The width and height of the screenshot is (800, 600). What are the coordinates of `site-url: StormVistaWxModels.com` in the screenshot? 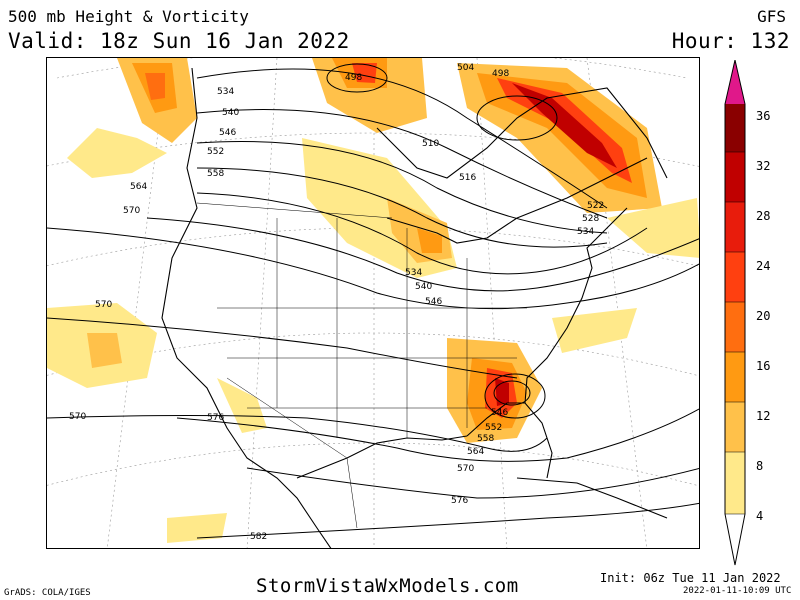 It's located at (387, 586).